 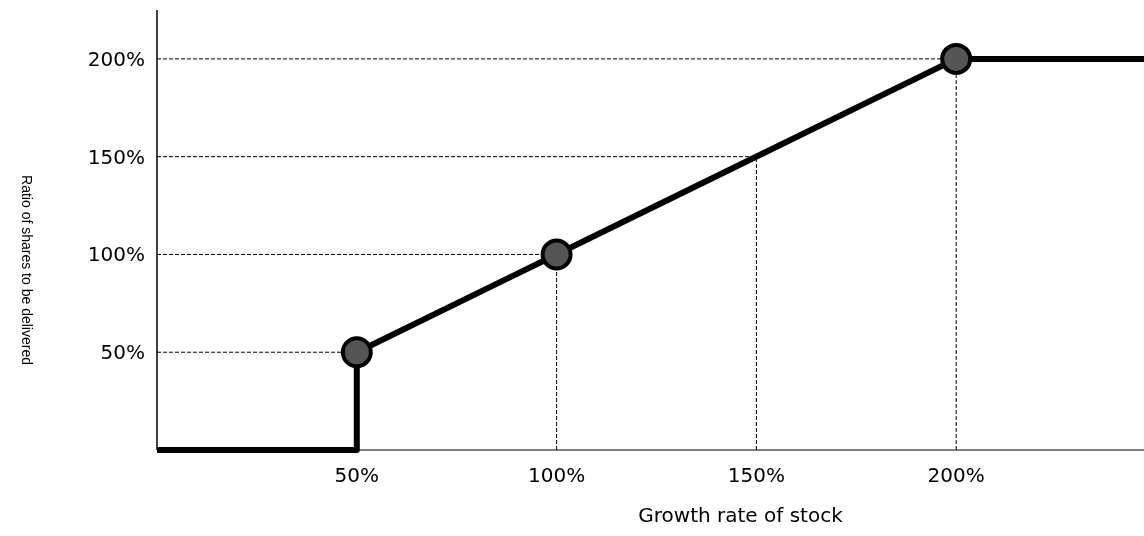 What do you see at coordinates (357, 475) in the screenshot?
I see `x-tick-label: 50%` at bounding box center [357, 475].